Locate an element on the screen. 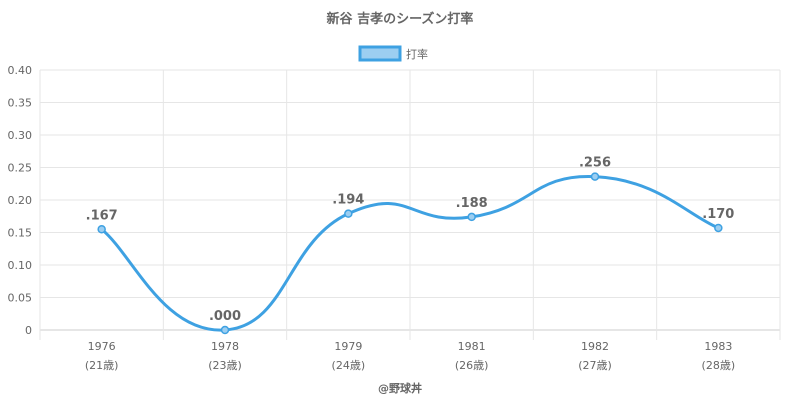  x-tick-label: 1981 is located at coordinates (472, 346).